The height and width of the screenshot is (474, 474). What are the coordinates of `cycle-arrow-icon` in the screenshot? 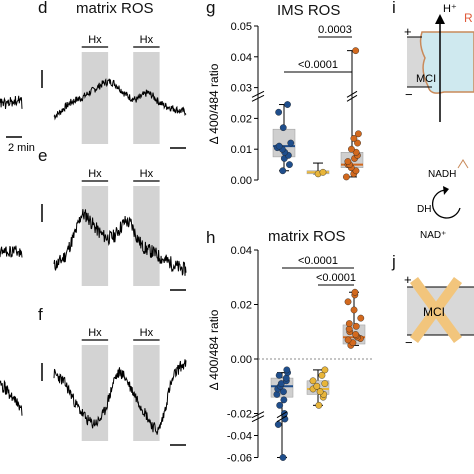 It's located at (446, 204).